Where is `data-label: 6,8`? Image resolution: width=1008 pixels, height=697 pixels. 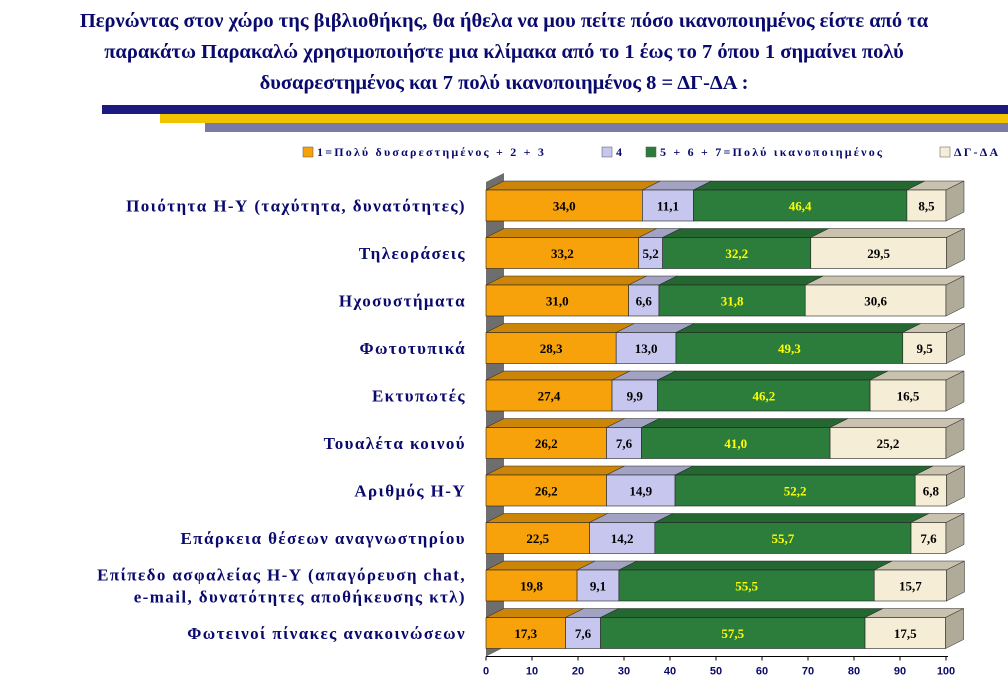 data-label: 6,8 is located at coordinates (931, 491).